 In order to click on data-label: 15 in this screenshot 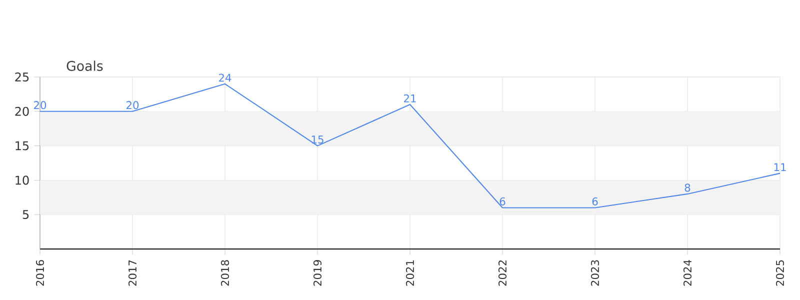, I will do `click(318, 140)`.